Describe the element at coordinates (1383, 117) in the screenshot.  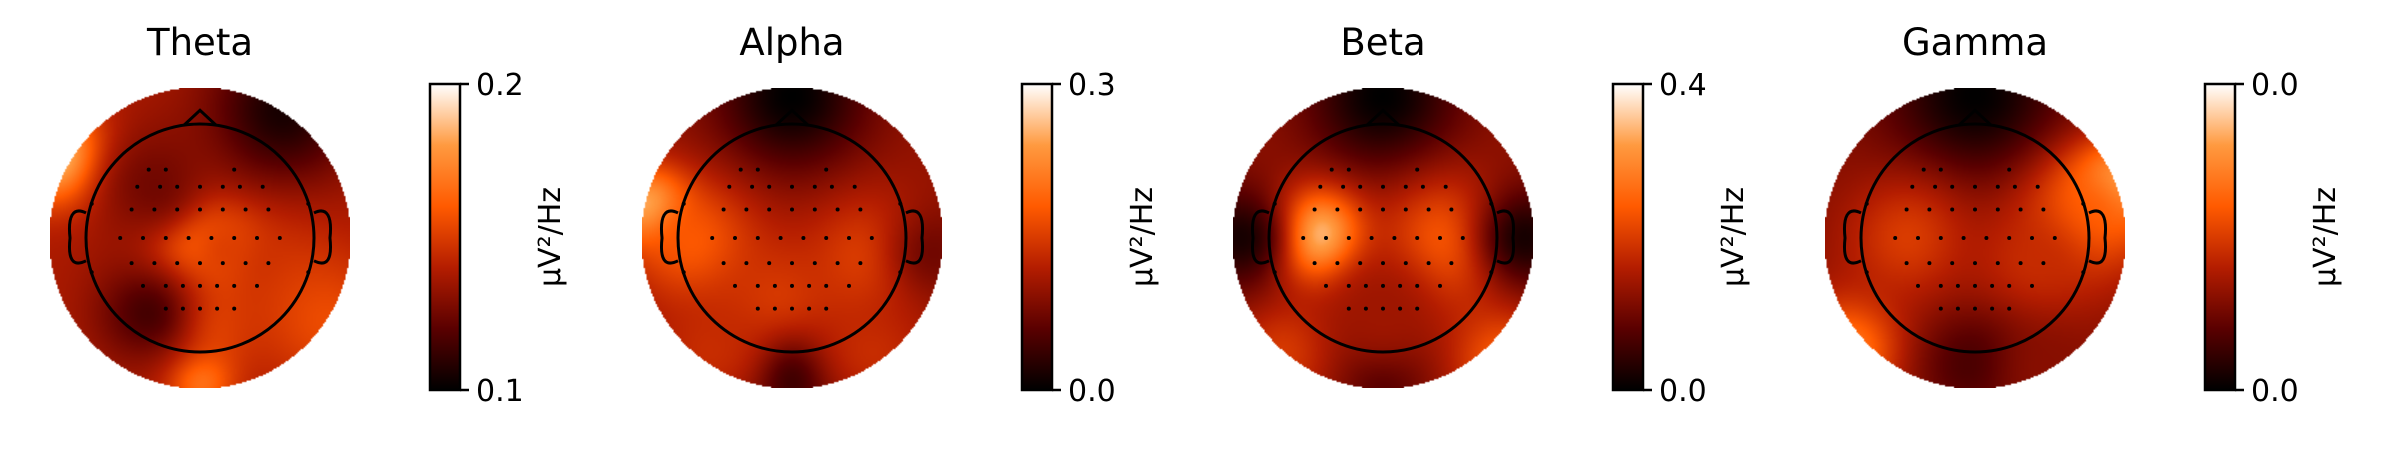
I see `nose-outline` at that location.